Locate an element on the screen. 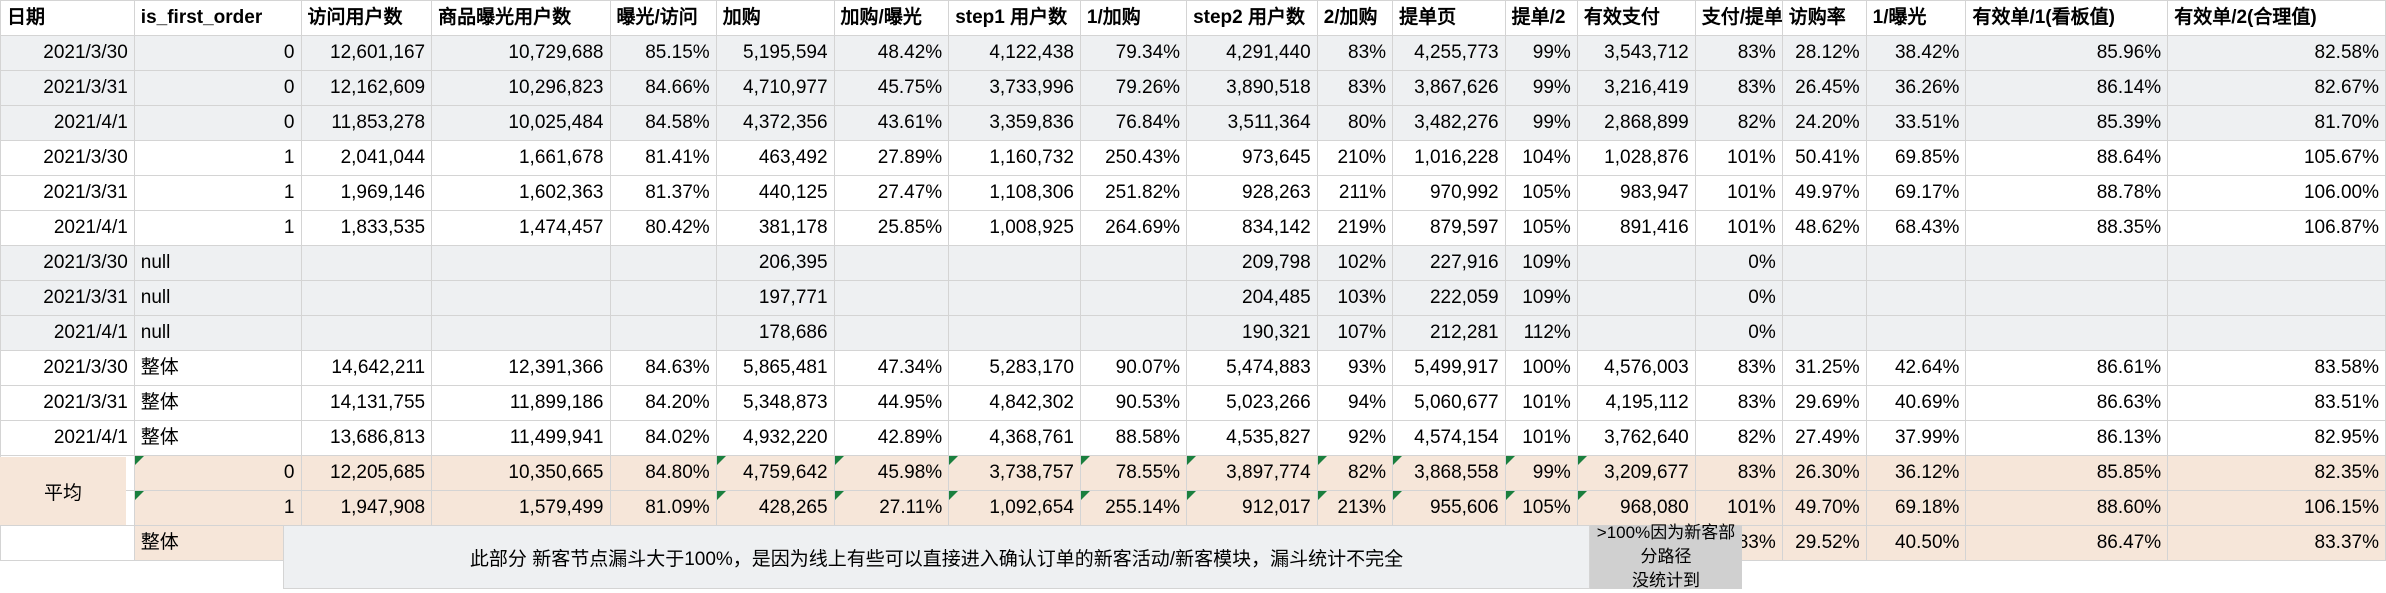  table-cell: 81.70% is located at coordinates (2276, 123).